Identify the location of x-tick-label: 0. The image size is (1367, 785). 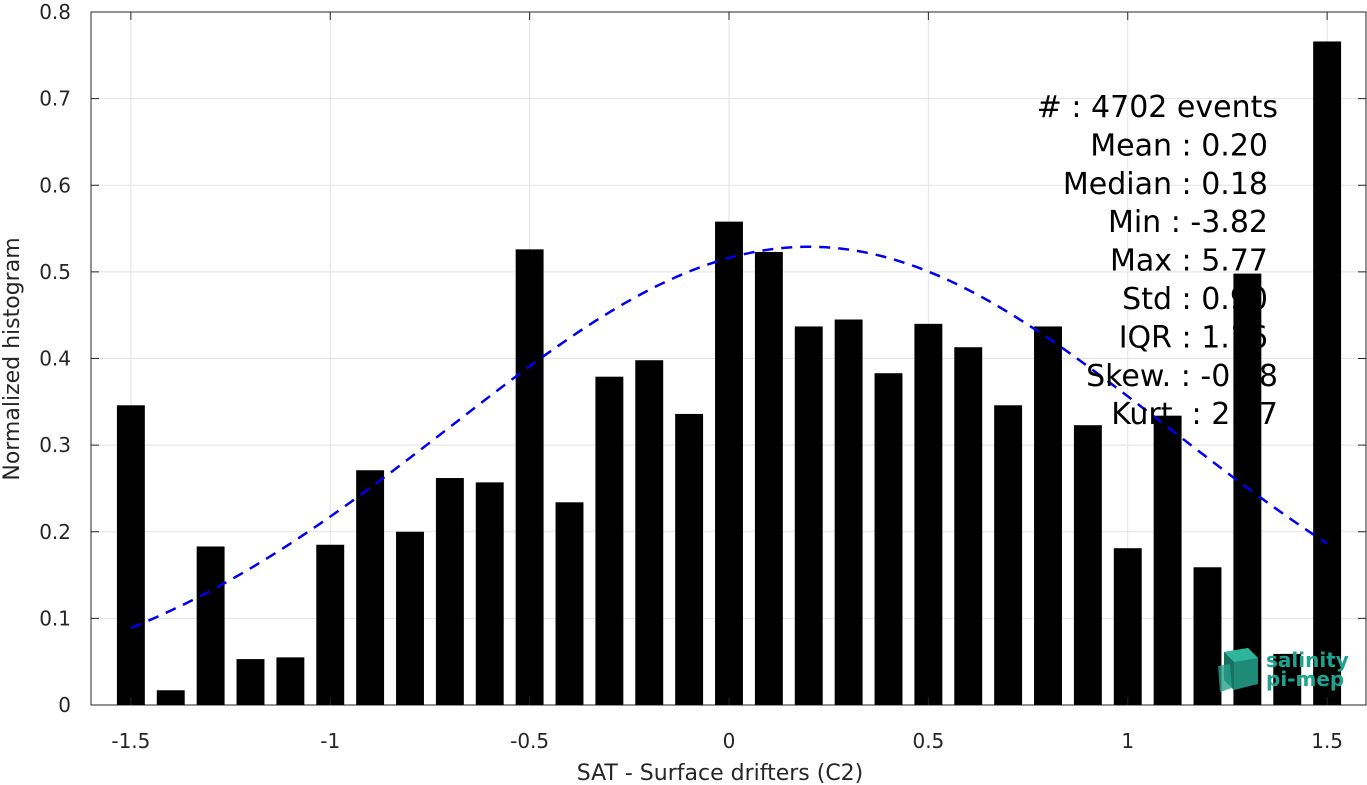
(729, 741).